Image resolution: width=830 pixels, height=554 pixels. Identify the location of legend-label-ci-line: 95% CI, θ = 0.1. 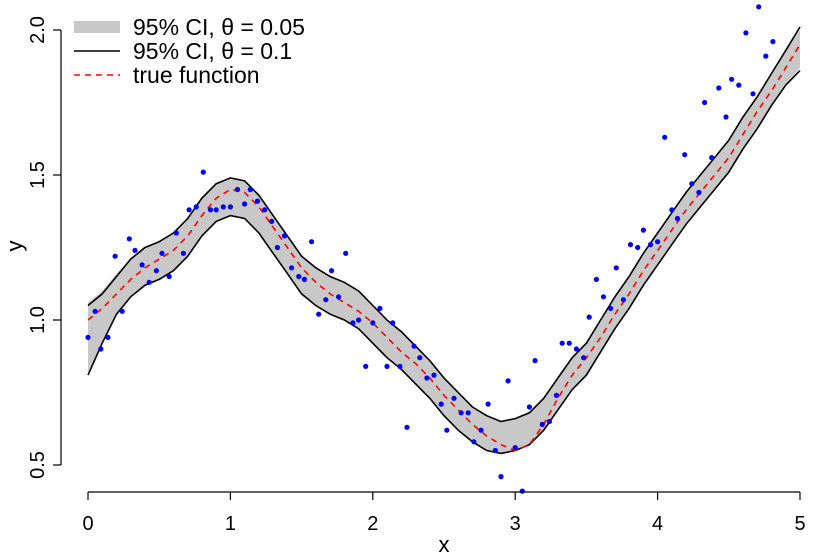
(212, 51).